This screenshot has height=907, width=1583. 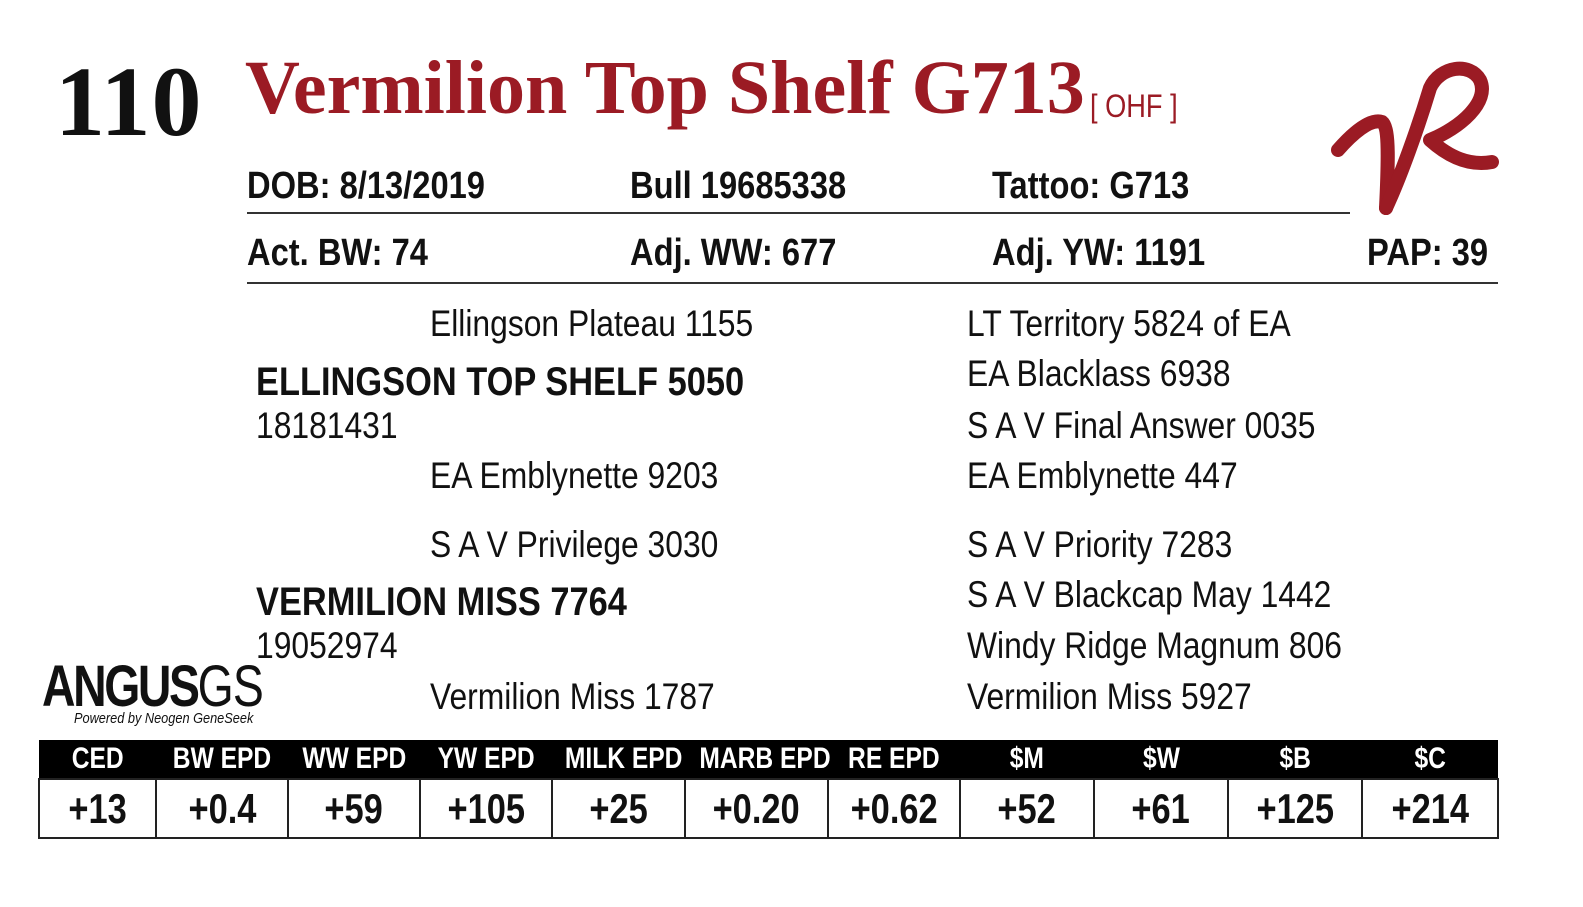 I want to click on great-grandparent: EA Blacklass 6938, so click(x=1099, y=373).